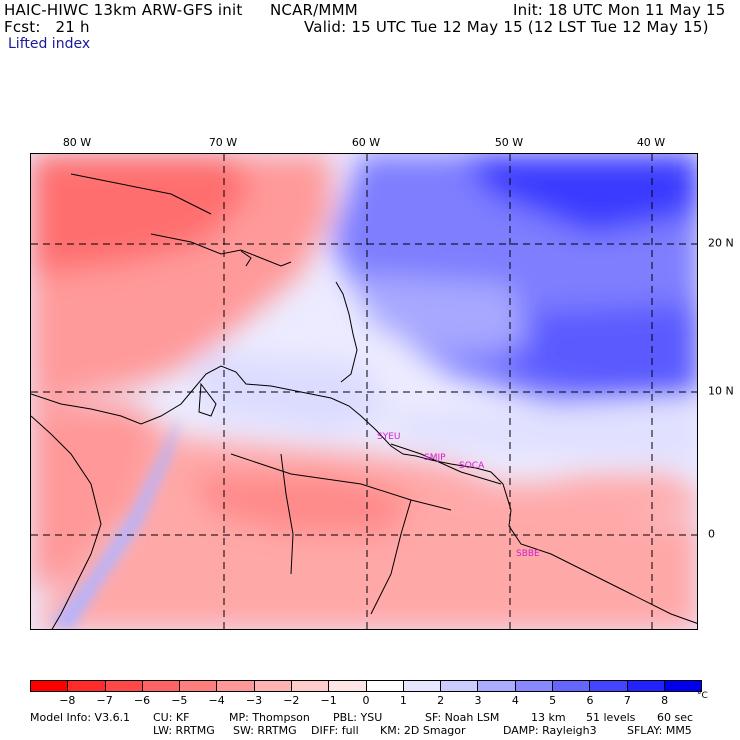 Image resolution: width=740 pixels, height=740 pixels. What do you see at coordinates (627, 700) in the screenshot?
I see `colorbar-tick-label: 7` at bounding box center [627, 700].